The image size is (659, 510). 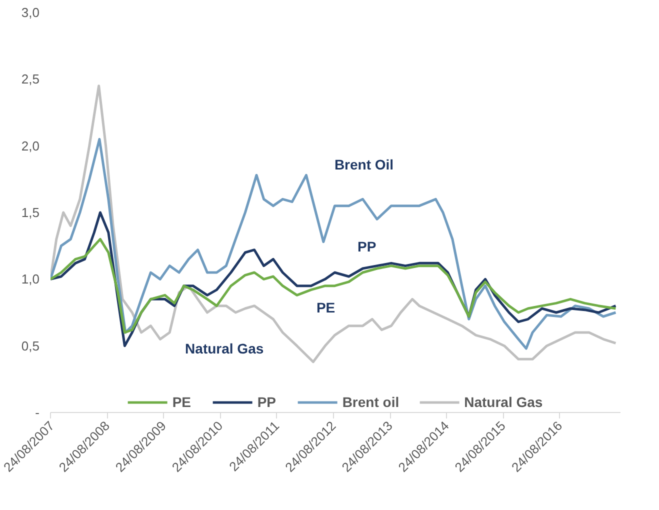 What do you see at coordinates (30, 12) in the screenshot?
I see `y-tick-label: 3,0` at bounding box center [30, 12].